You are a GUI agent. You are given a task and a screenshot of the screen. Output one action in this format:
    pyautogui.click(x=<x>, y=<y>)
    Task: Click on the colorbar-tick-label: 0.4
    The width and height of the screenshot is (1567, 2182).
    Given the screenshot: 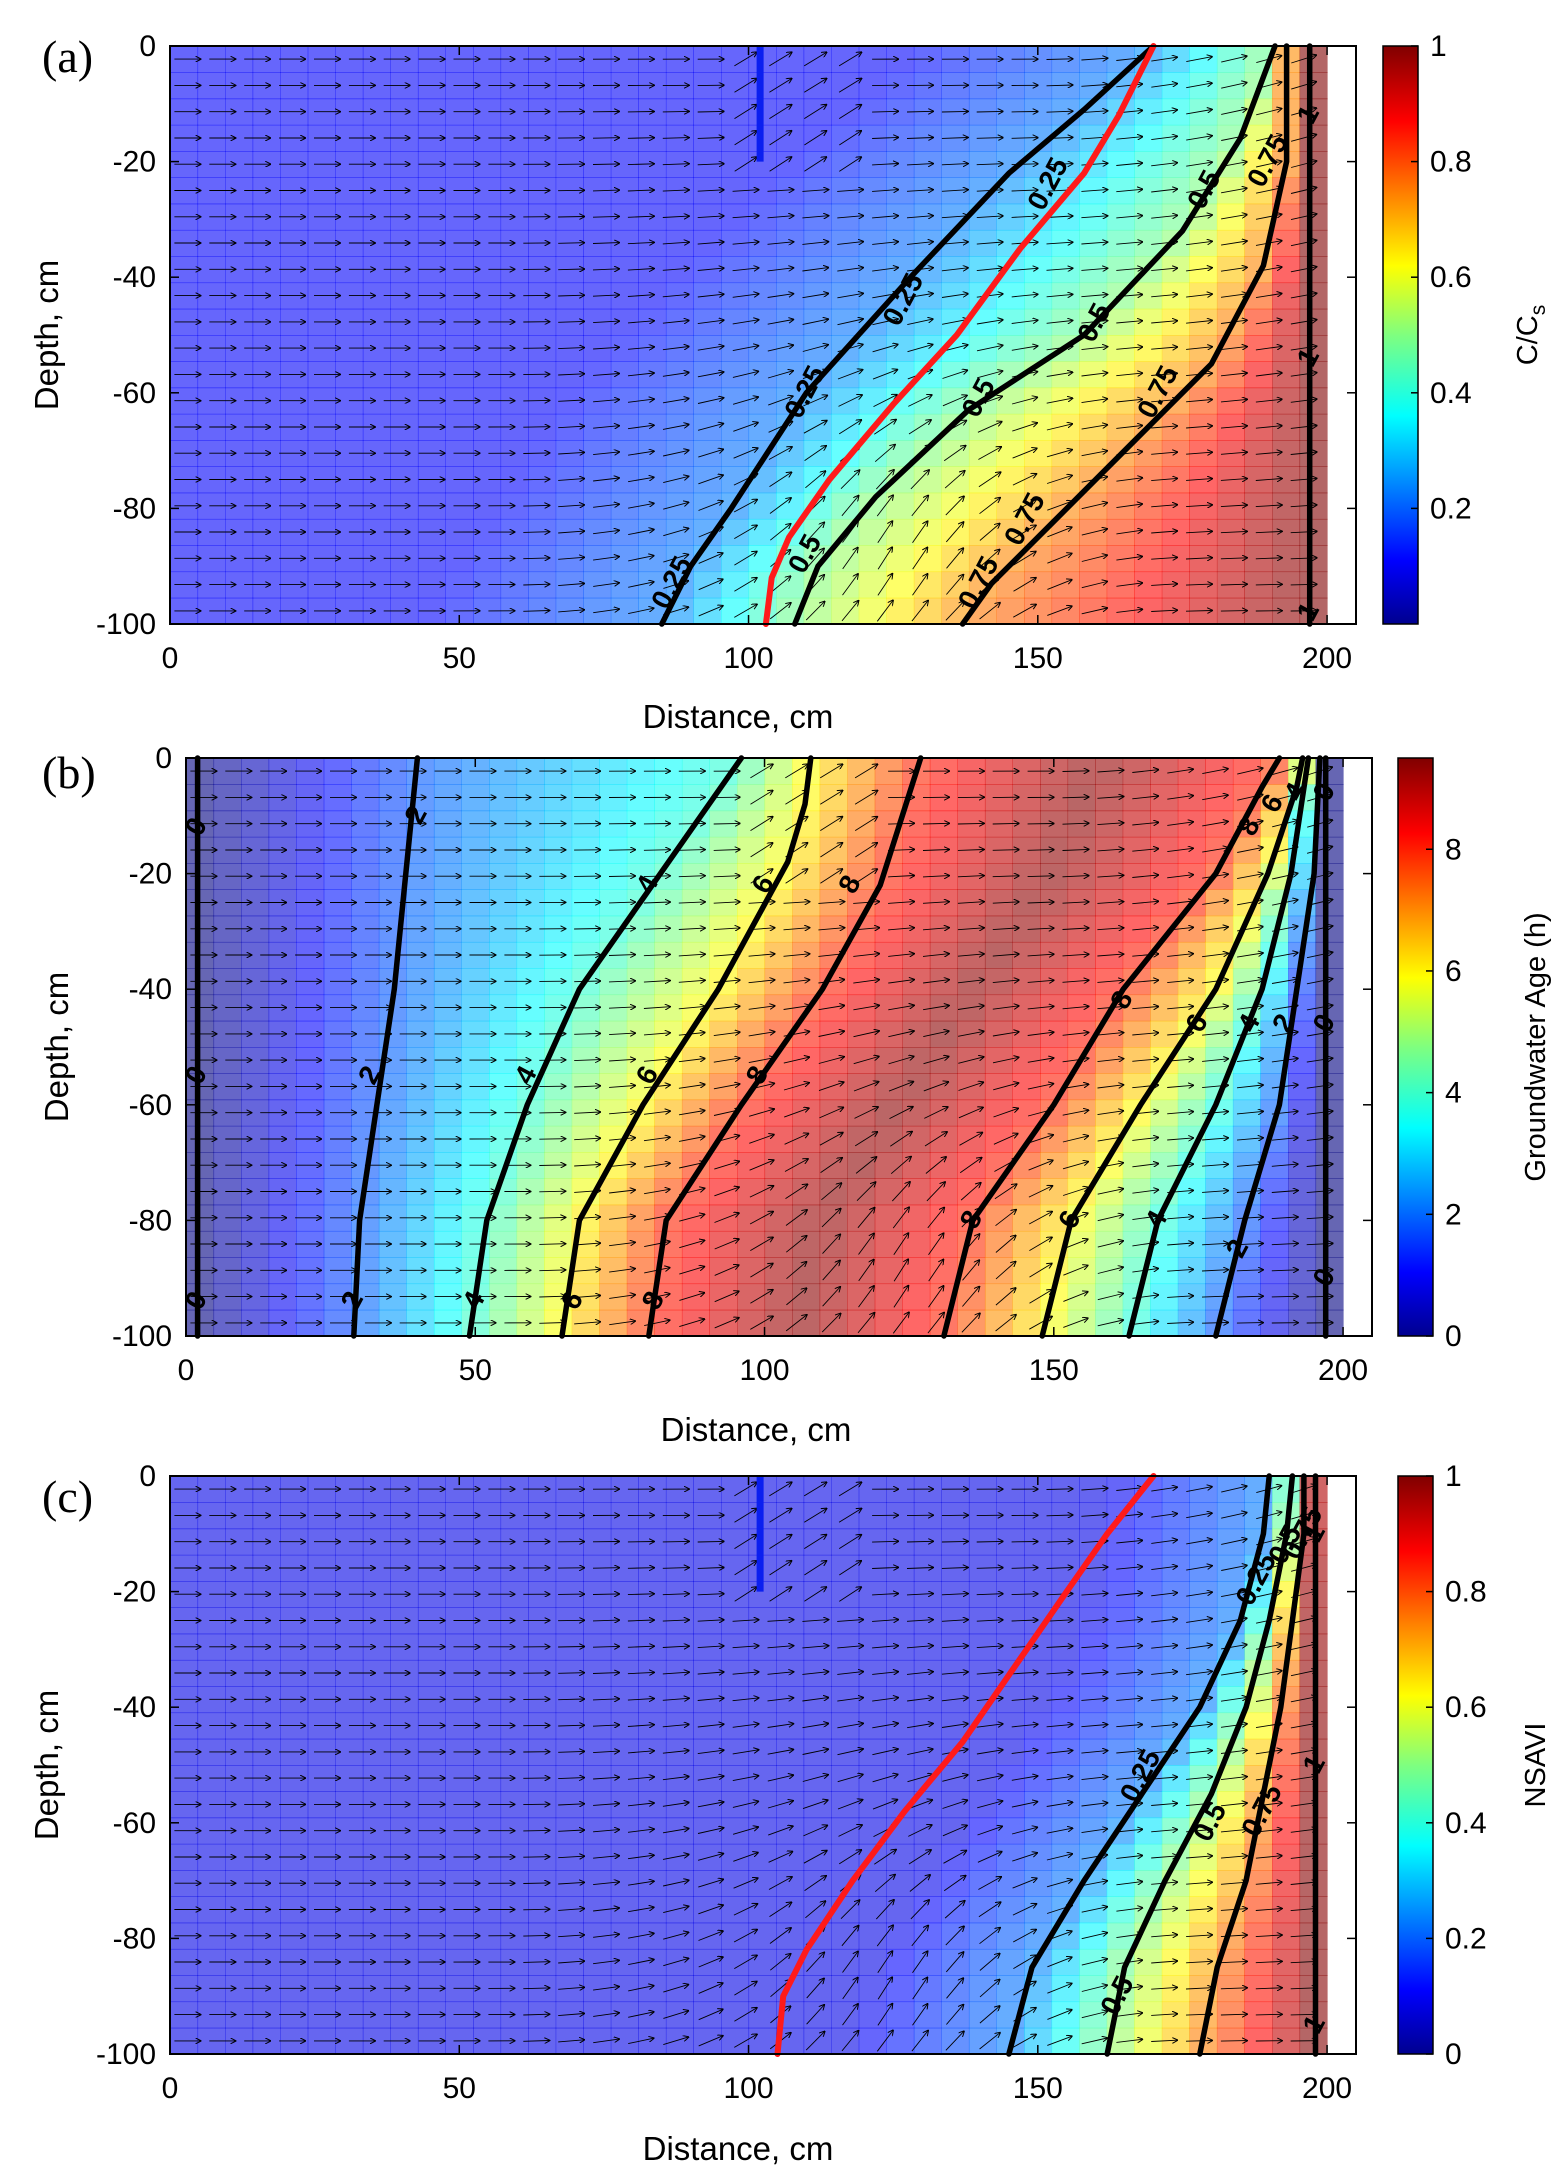 What is the action you would take?
    pyautogui.click(x=1451, y=393)
    